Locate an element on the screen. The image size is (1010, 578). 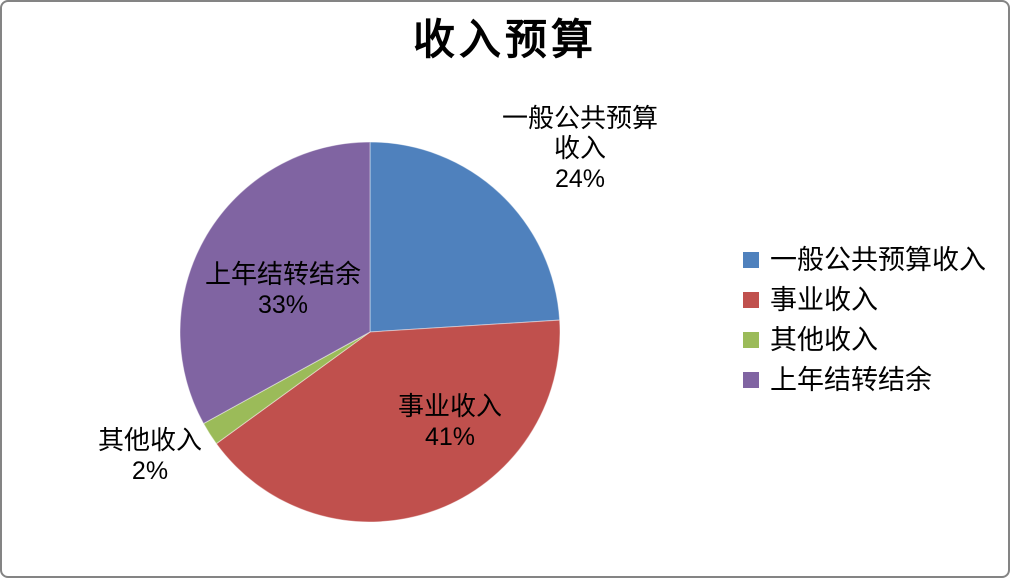
legend-label: 事业收入 is located at coordinates (824, 300).